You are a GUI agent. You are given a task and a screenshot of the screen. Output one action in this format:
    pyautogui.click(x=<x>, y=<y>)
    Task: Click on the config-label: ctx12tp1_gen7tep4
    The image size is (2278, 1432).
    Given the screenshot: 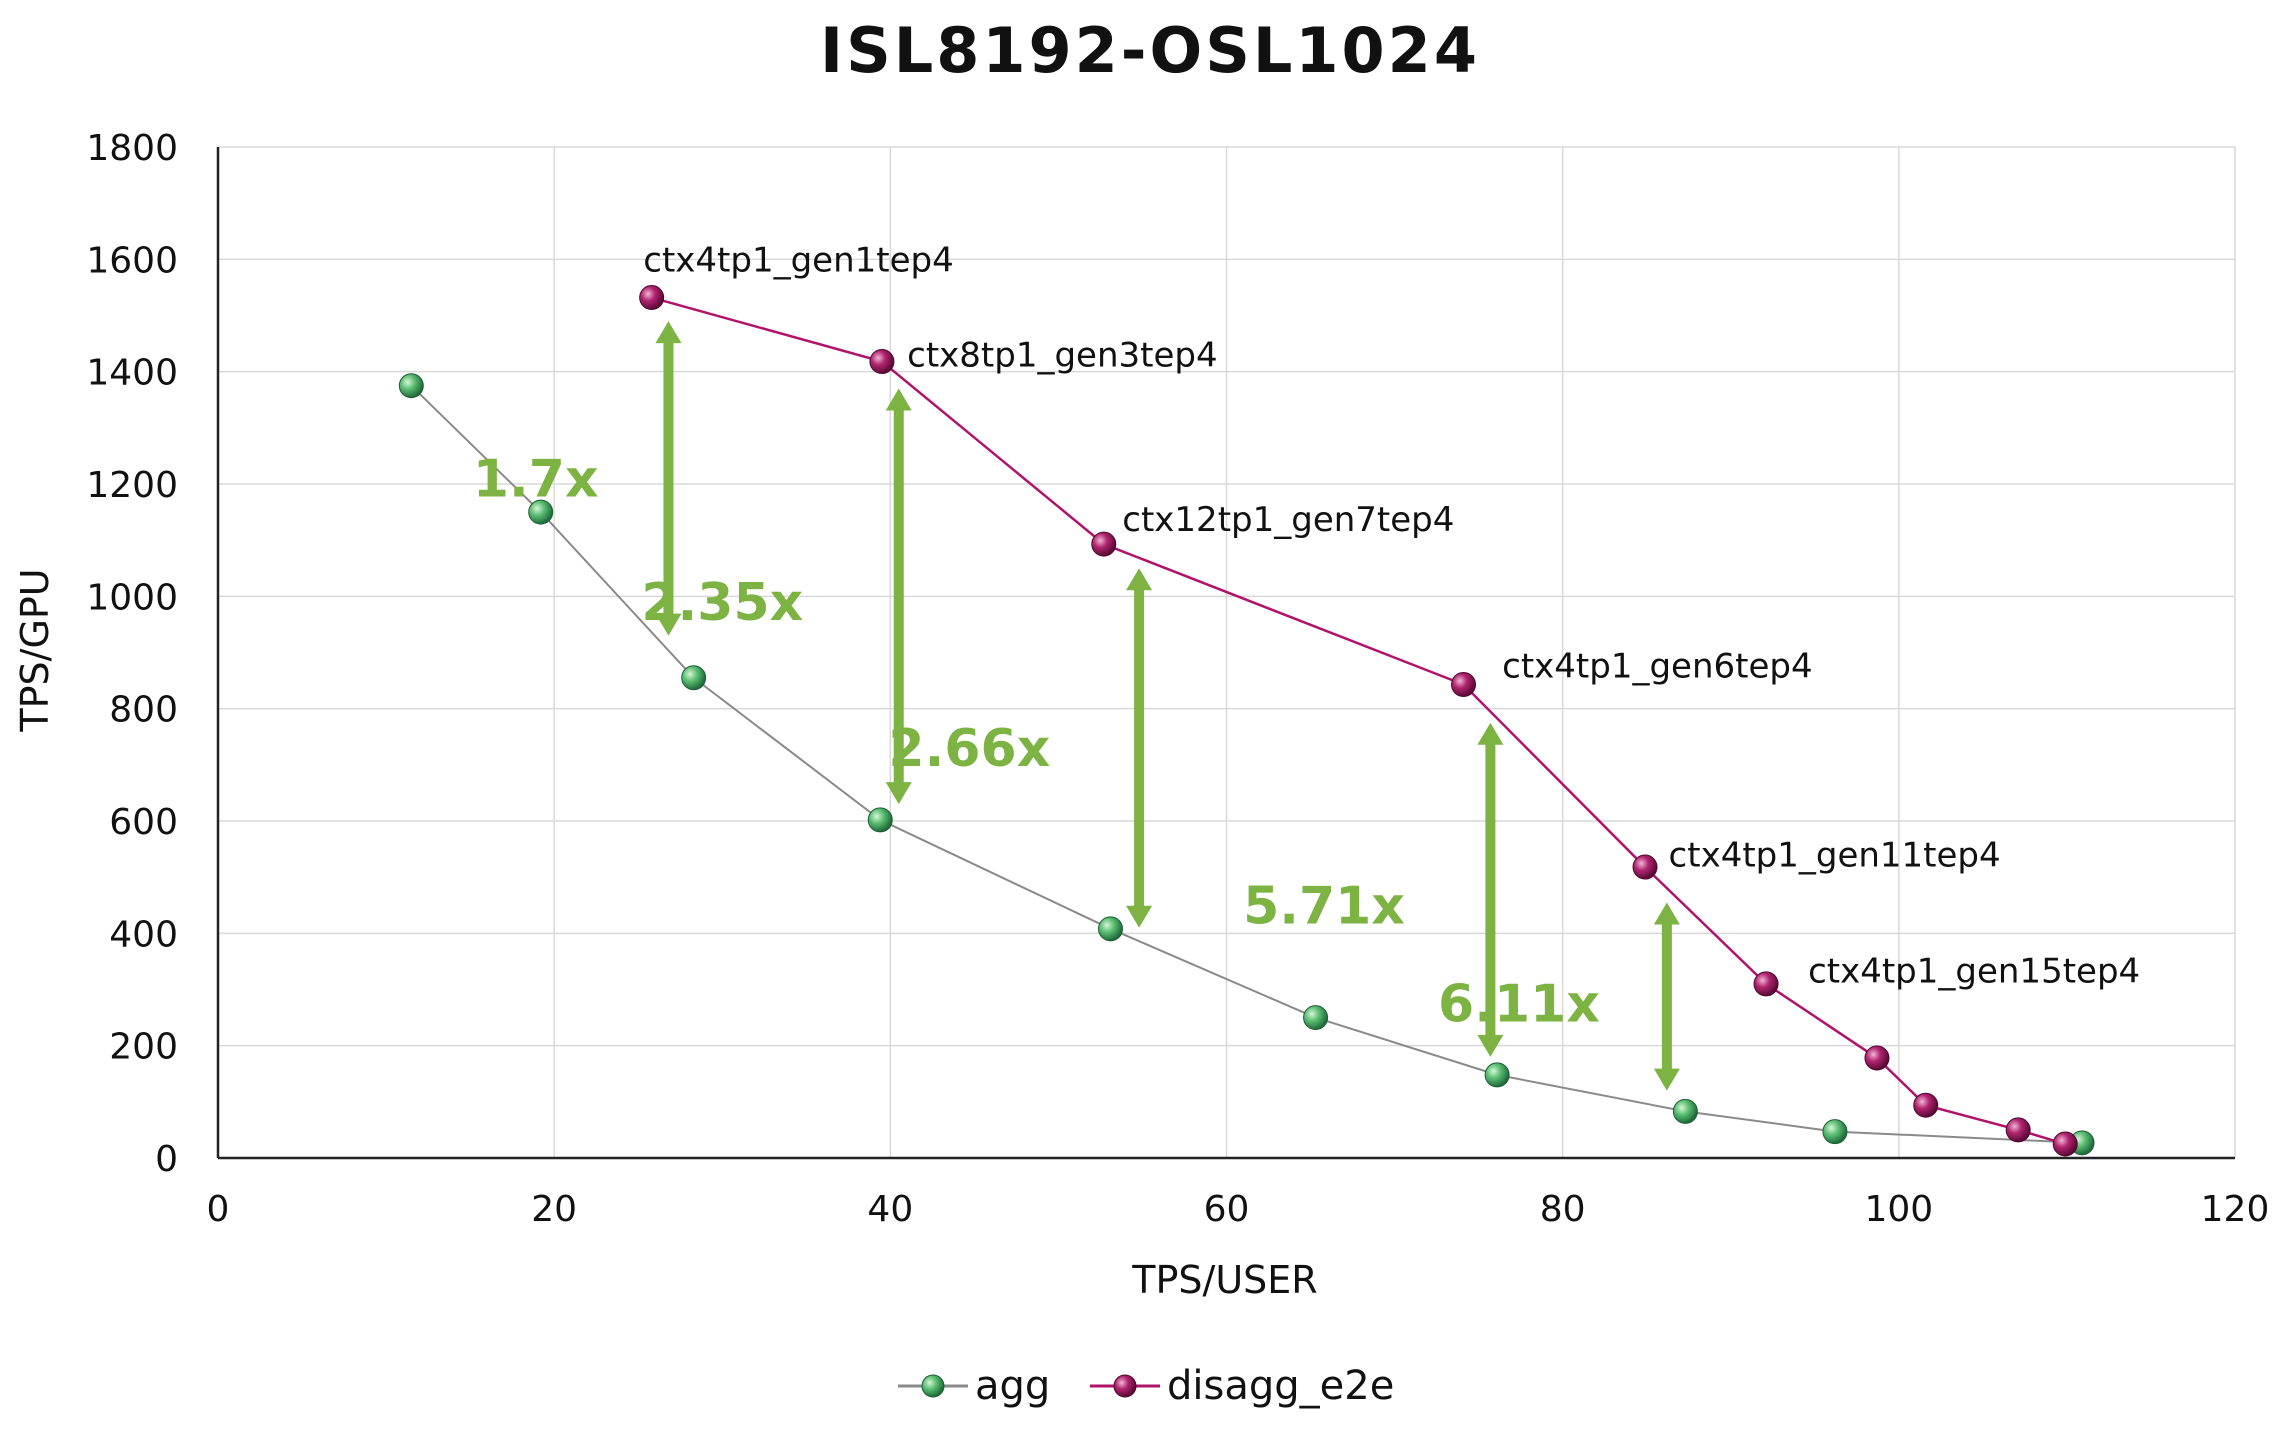 What is the action you would take?
    pyautogui.click(x=1288, y=520)
    